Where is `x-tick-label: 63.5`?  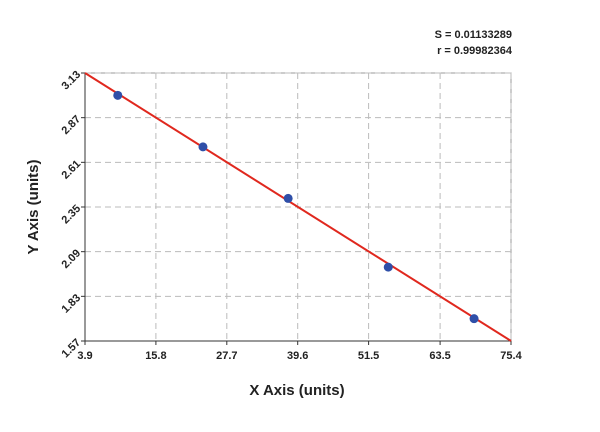
x-tick-label: 63.5 is located at coordinates (439, 356).